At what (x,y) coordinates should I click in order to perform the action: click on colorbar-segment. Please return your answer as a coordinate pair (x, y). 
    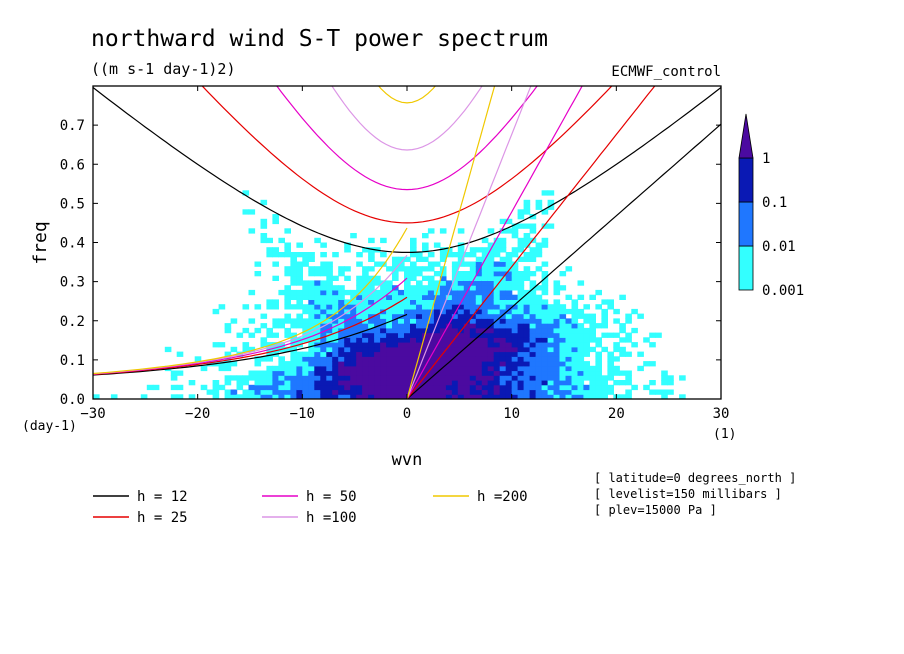
    Looking at the image, I should click on (746, 268).